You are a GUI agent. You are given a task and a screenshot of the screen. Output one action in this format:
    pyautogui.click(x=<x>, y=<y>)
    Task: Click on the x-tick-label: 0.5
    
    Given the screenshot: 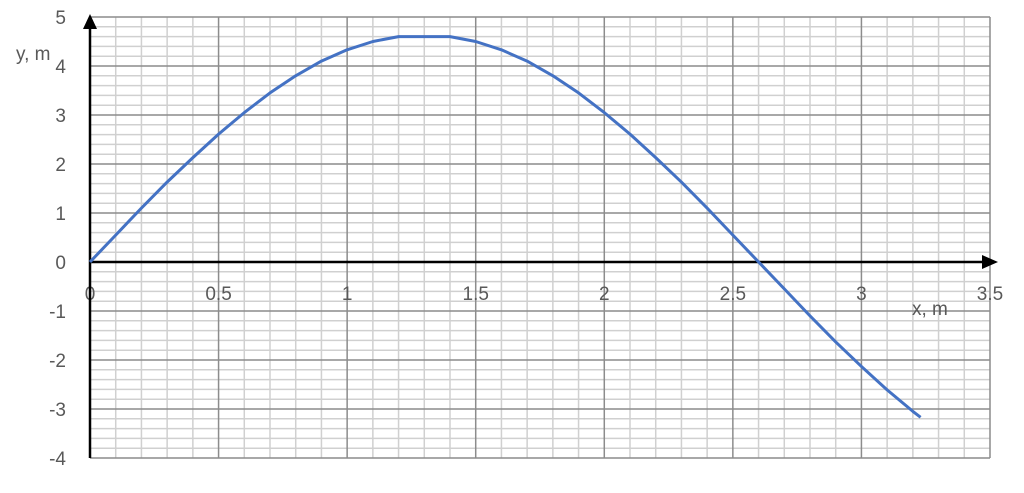 What is the action you would take?
    pyautogui.click(x=218, y=294)
    